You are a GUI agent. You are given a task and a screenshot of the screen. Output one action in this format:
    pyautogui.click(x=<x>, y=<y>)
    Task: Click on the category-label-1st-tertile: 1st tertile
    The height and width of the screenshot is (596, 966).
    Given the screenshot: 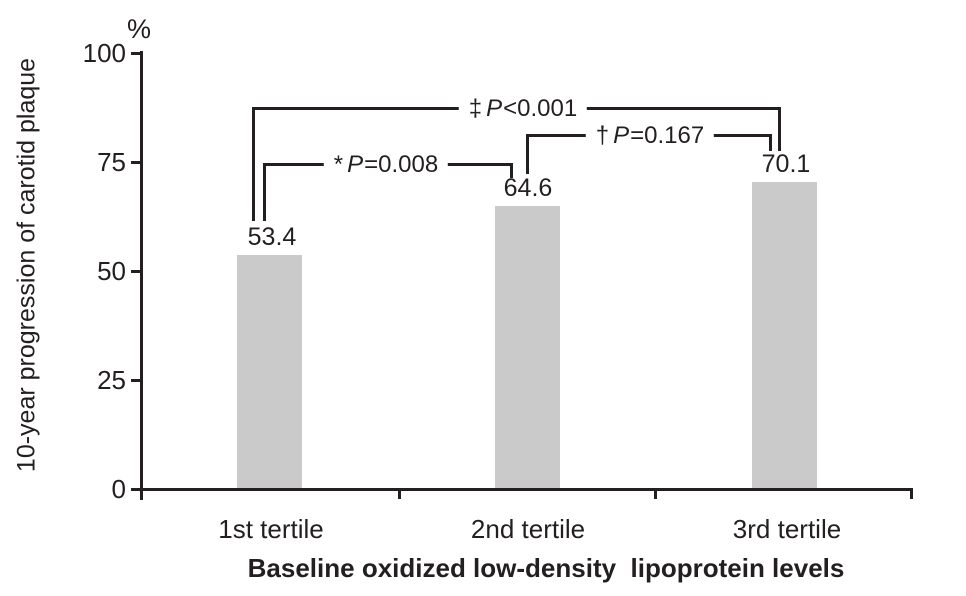 What is the action you would take?
    pyautogui.click(x=271, y=529)
    